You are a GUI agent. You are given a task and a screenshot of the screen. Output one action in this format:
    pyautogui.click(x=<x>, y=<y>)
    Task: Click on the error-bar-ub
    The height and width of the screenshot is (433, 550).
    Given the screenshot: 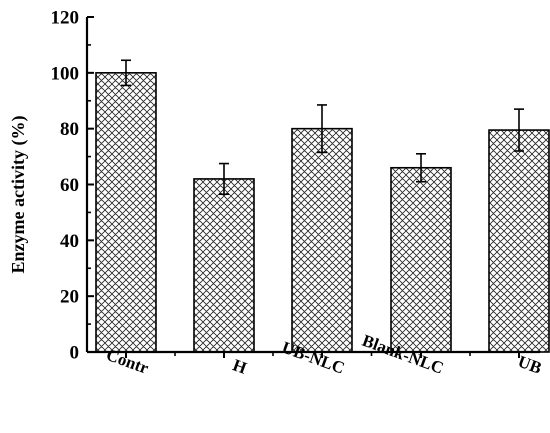 What is the action you would take?
    pyautogui.click(x=519, y=130)
    